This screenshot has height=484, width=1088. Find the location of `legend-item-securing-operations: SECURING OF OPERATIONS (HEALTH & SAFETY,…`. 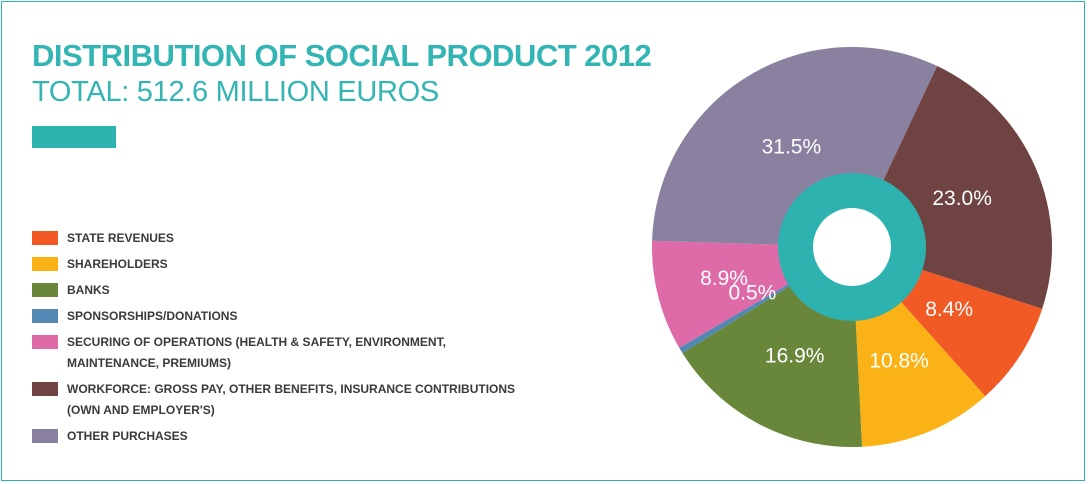

legend-item-securing-operations: SECURING OF OPERATIONS (HEALTH & SAFETY,… is located at coordinates (312, 353).